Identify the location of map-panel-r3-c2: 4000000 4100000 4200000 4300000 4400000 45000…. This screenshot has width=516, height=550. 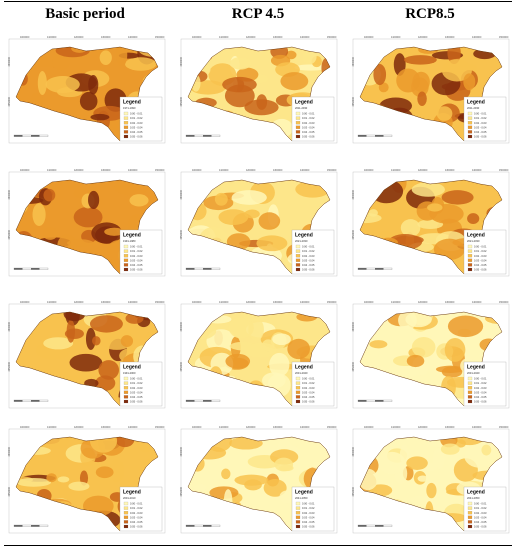
(259, 360).